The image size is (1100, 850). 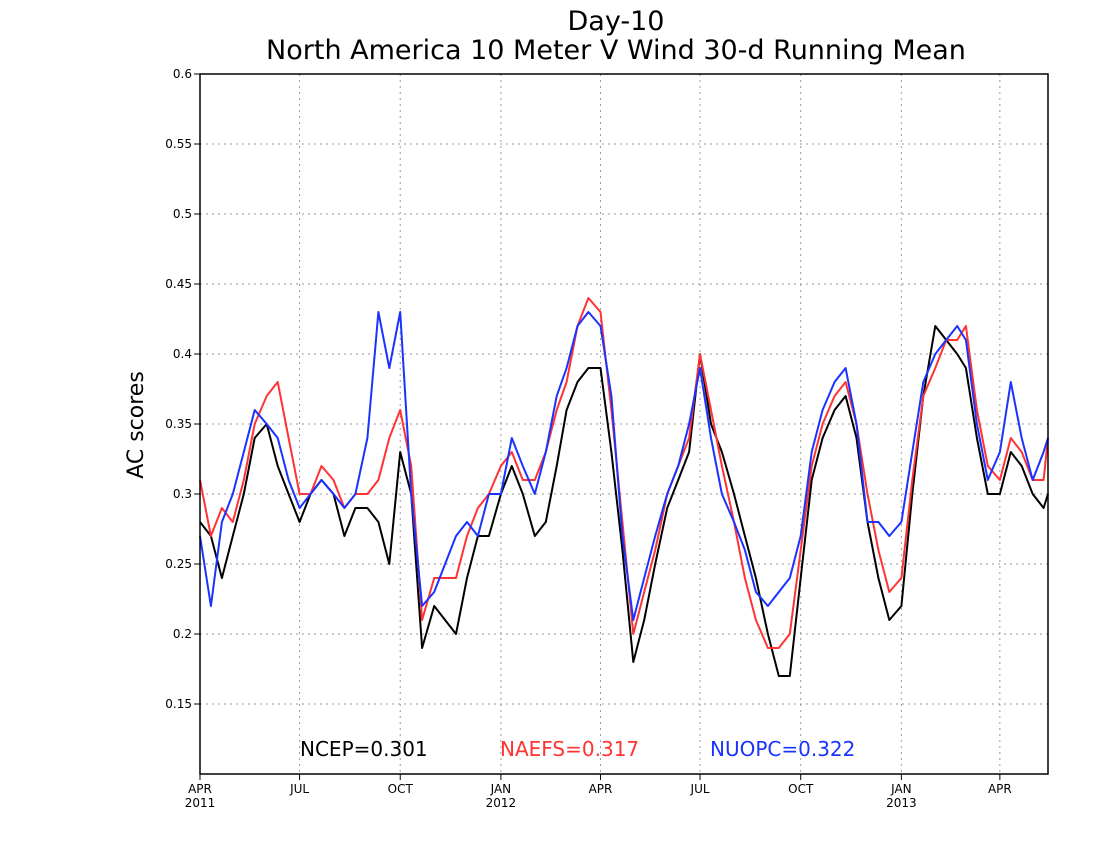 I want to click on legend-item-ncep: NCEP=0.301, so click(x=364, y=749).